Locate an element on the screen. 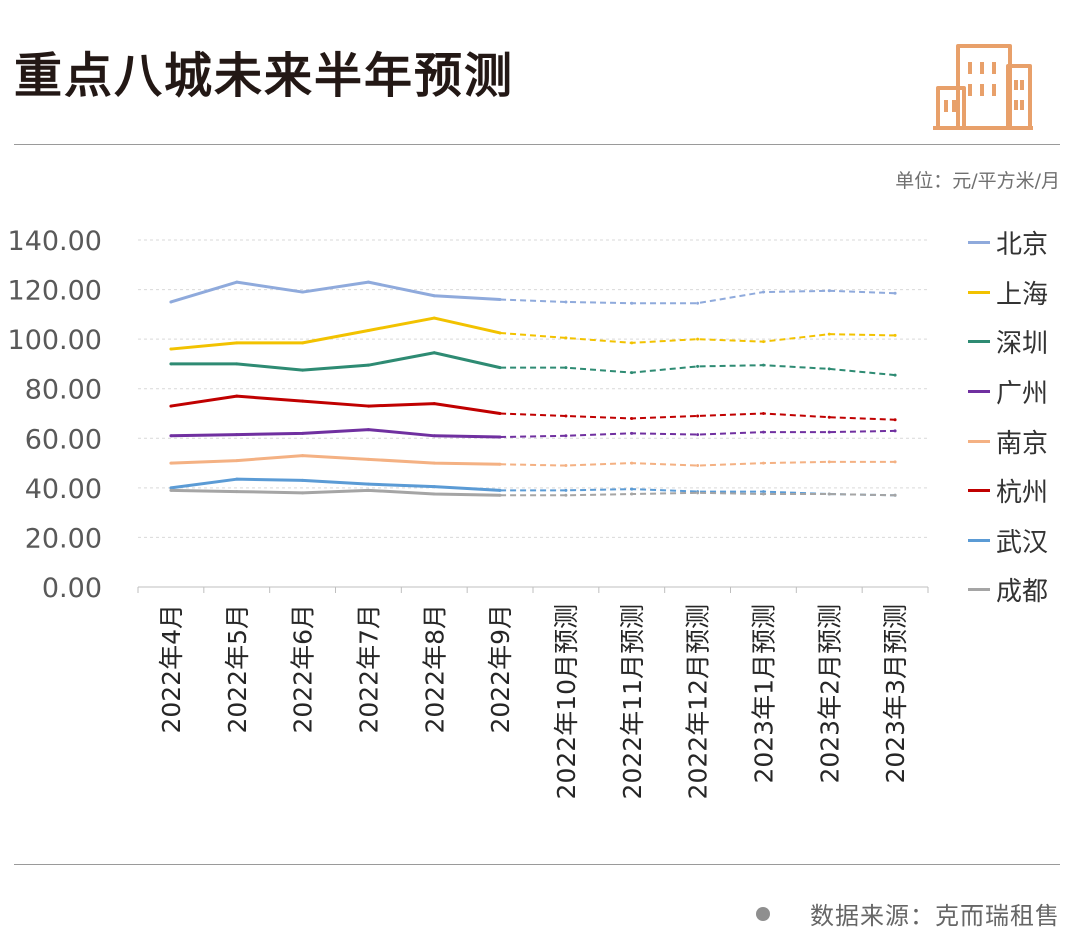 The image size is (1080, 947). x-tick-label: 2023年1月预测 is located at coordinates (763, 694).